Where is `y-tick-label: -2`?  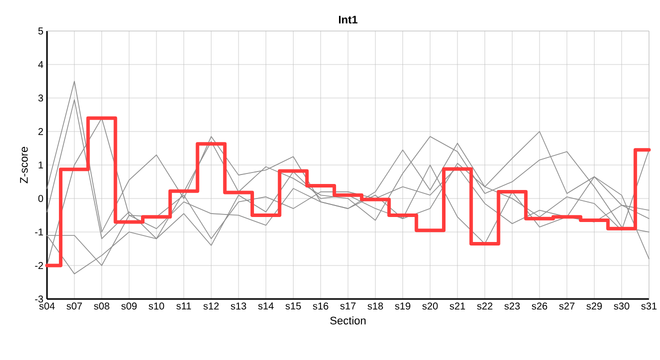 y-tick-label: -2 is located at coordinates (39, 265).